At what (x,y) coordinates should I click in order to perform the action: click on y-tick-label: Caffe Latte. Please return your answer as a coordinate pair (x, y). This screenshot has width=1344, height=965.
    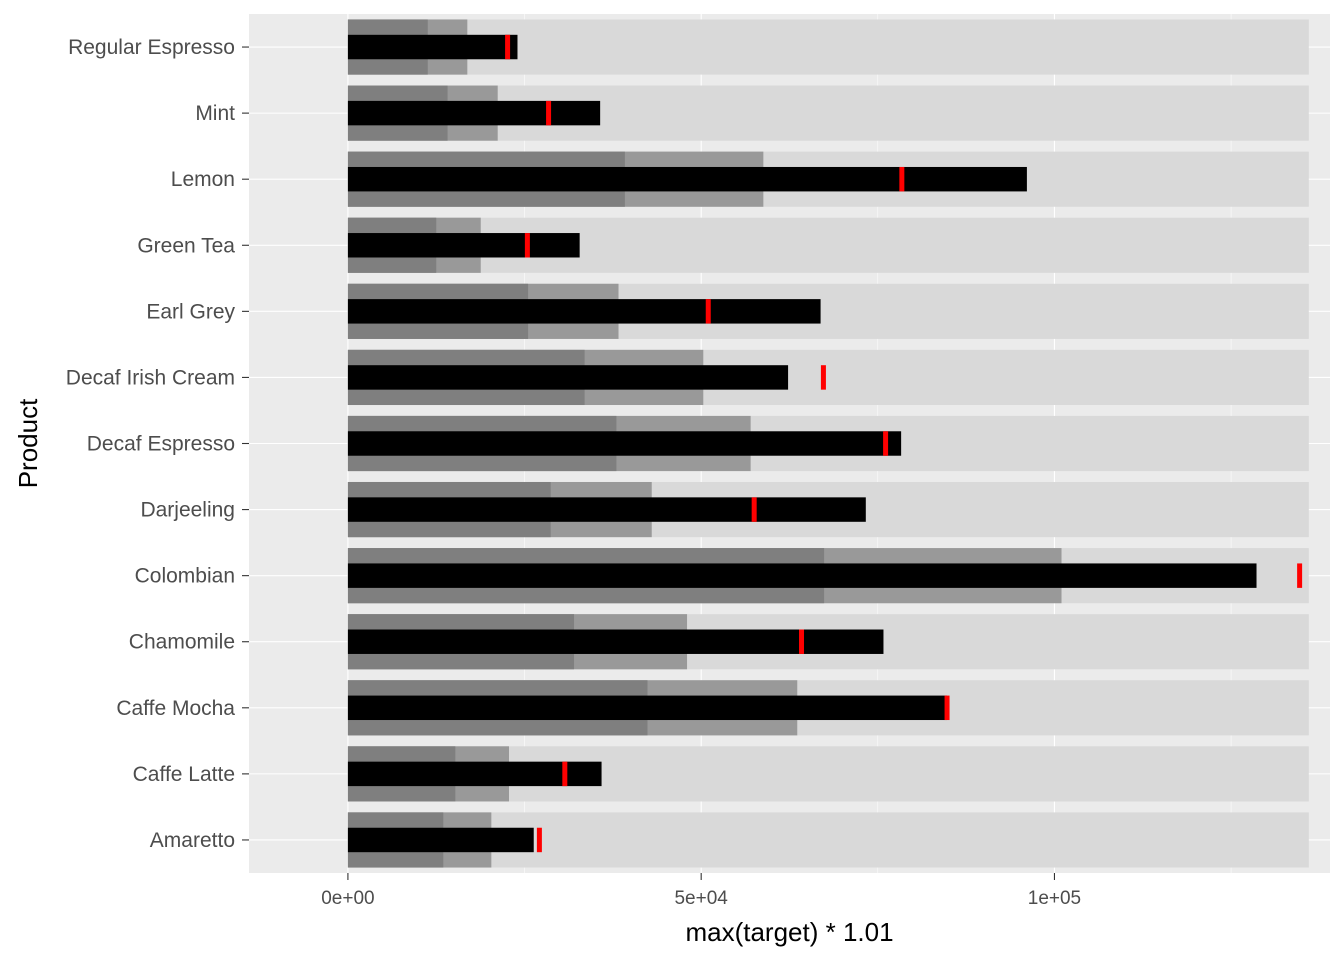
    Looking at the image, I should click on (184, 774).